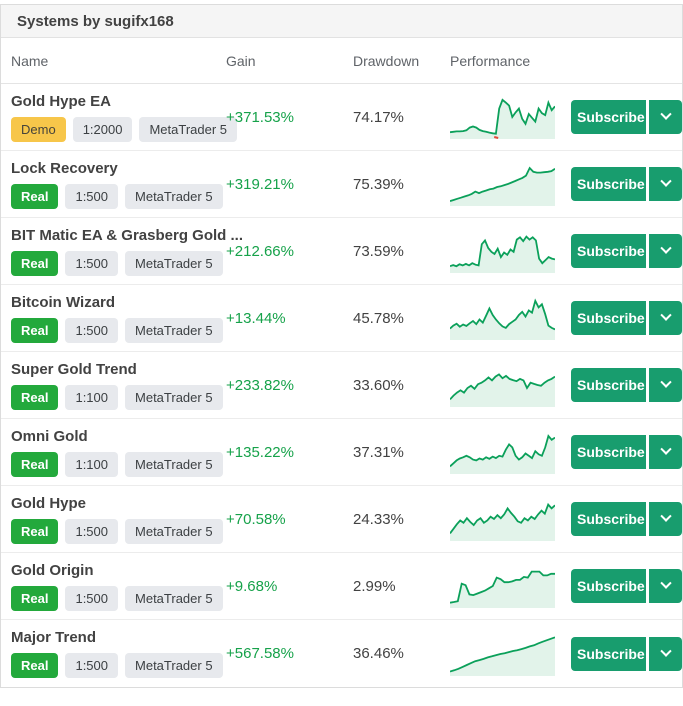  I want to click on column-header-gain: Gain, so click(241, 60).